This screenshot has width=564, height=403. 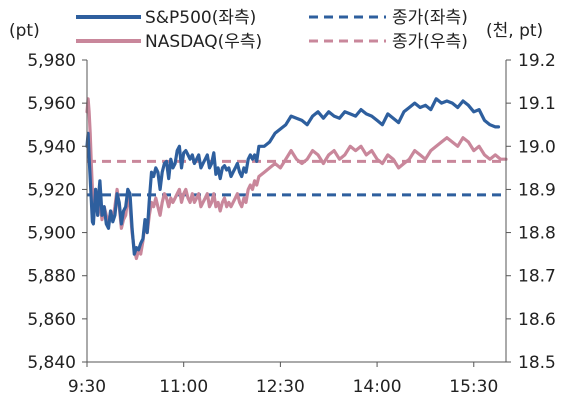 What do you see at coordinates (377, 387) in the screenshot?
I see `x-tick-label: 14:00` at bounding box center [377, 387].